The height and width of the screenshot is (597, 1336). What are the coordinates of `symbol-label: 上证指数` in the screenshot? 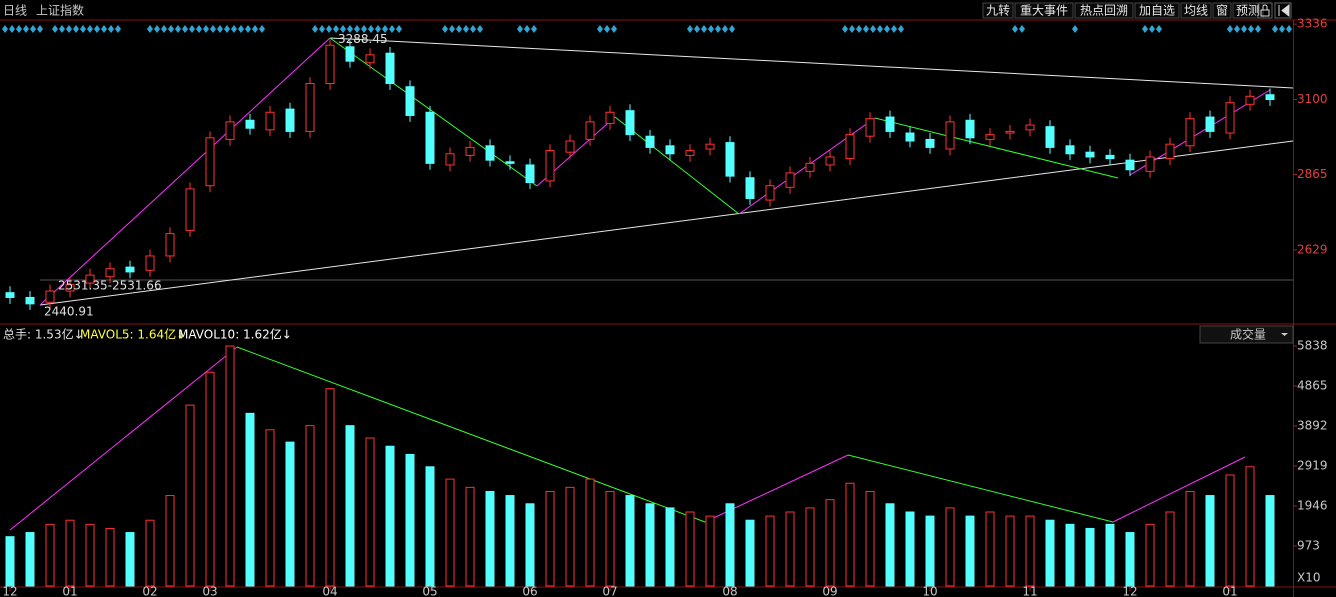 It's located at (60, 10).